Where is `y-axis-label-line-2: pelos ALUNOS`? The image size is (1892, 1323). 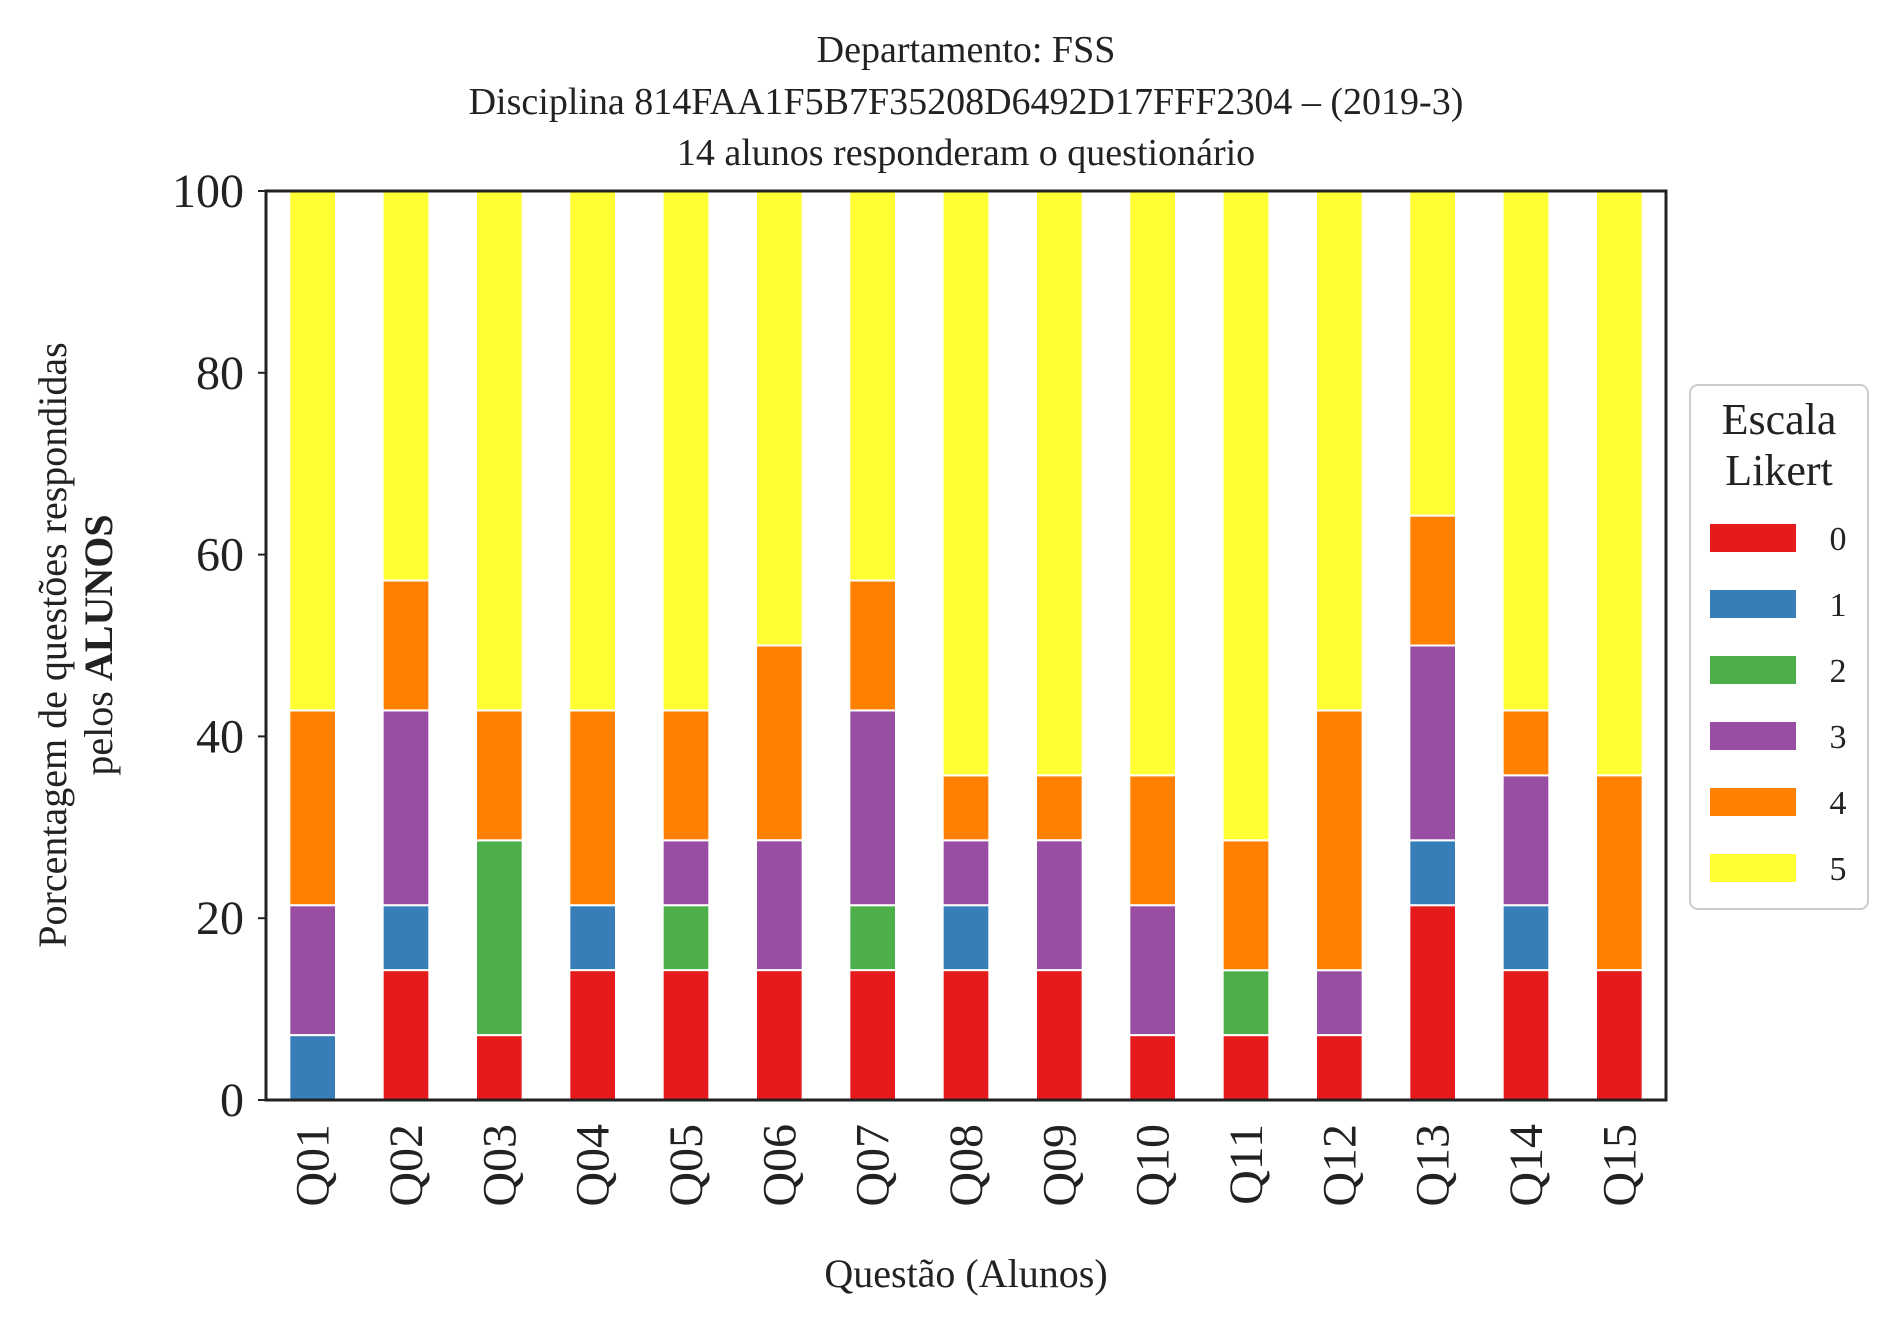 y-axis-label-line-2: pelos ALUNOS is located at coordinates (98, 644).